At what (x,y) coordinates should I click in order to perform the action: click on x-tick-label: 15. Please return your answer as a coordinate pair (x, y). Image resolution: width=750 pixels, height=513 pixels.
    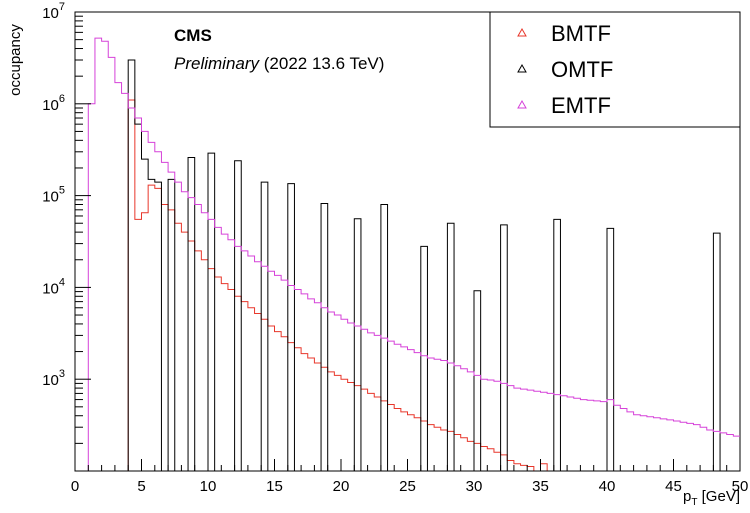
    Looking at the image, I should click on (274, 486).